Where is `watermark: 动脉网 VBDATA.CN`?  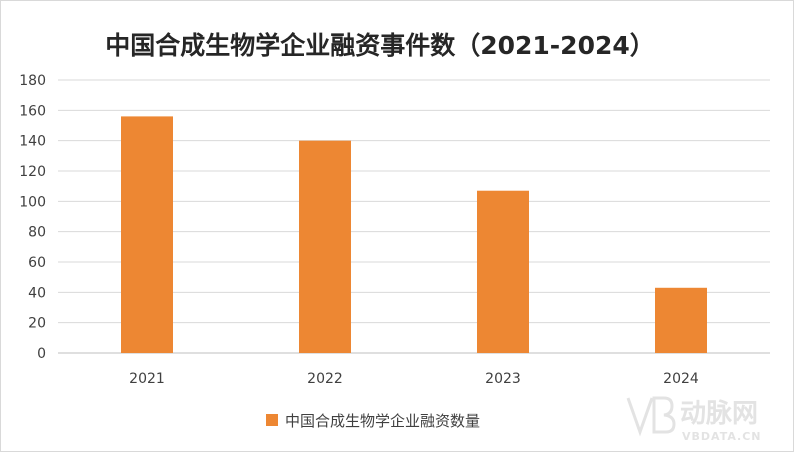
watermark: 动脉网 VBDATA.CN is located at coordinates (694, 419).